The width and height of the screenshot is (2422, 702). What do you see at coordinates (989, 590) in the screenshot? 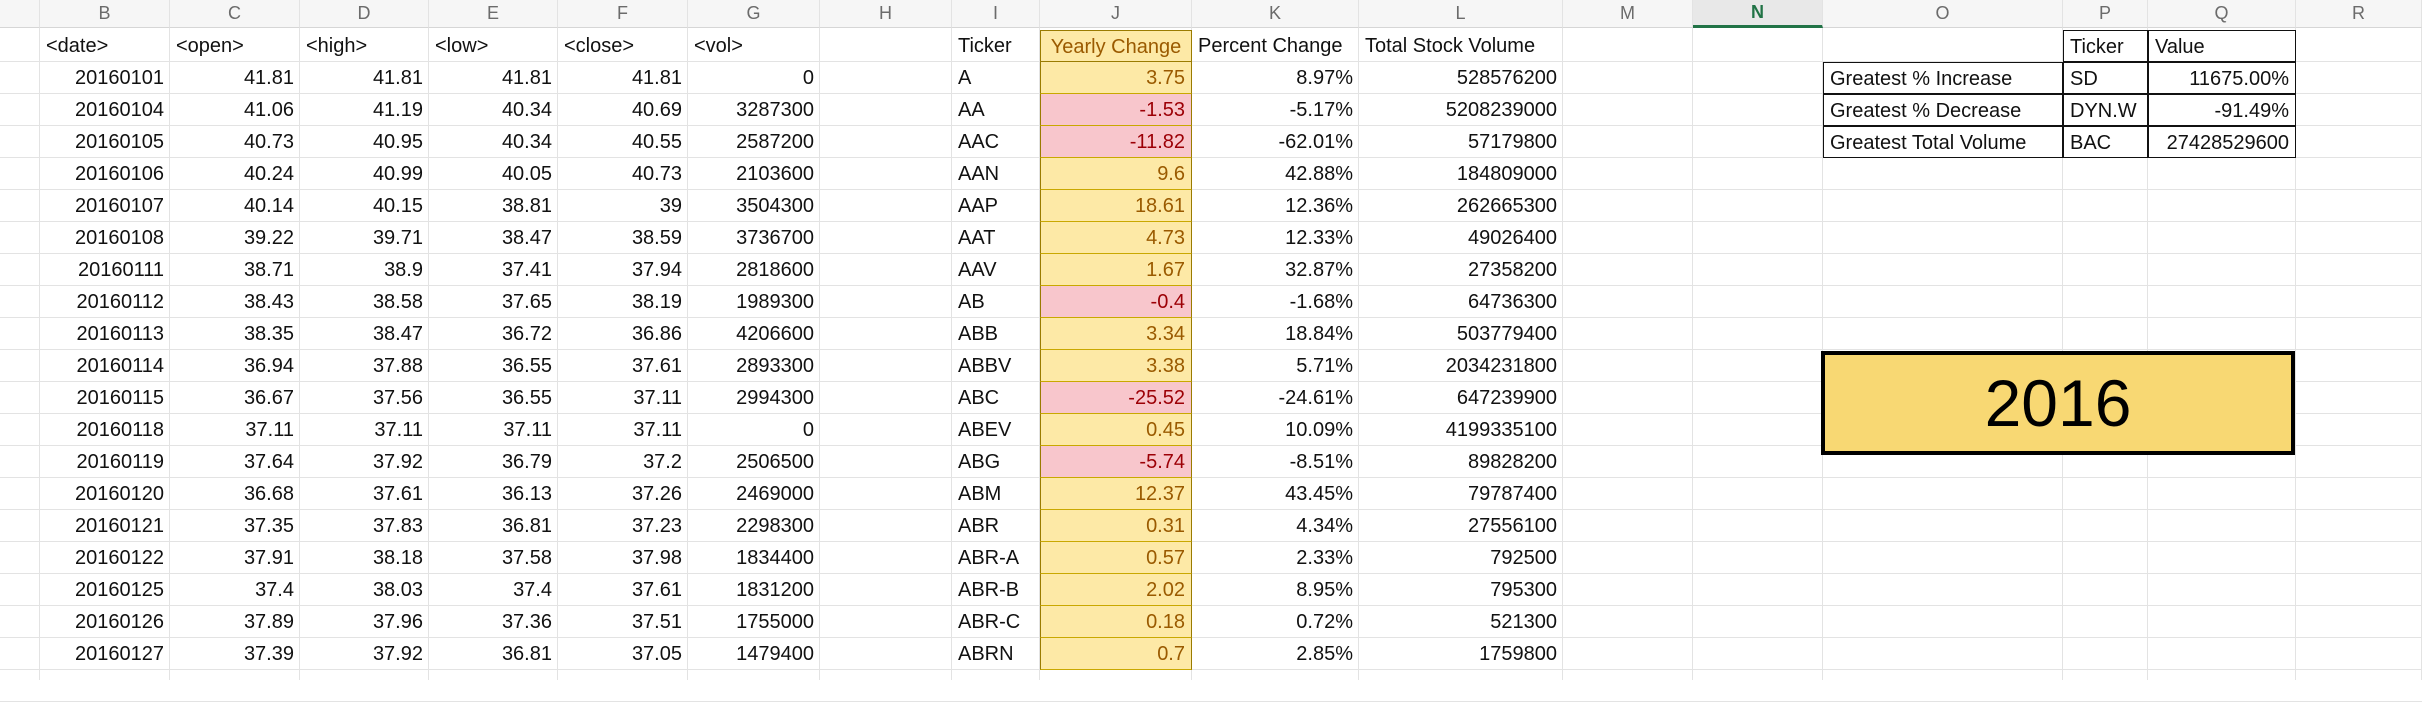
I see `ticker-cell: ABR-B` at bounding box center [989, 590].